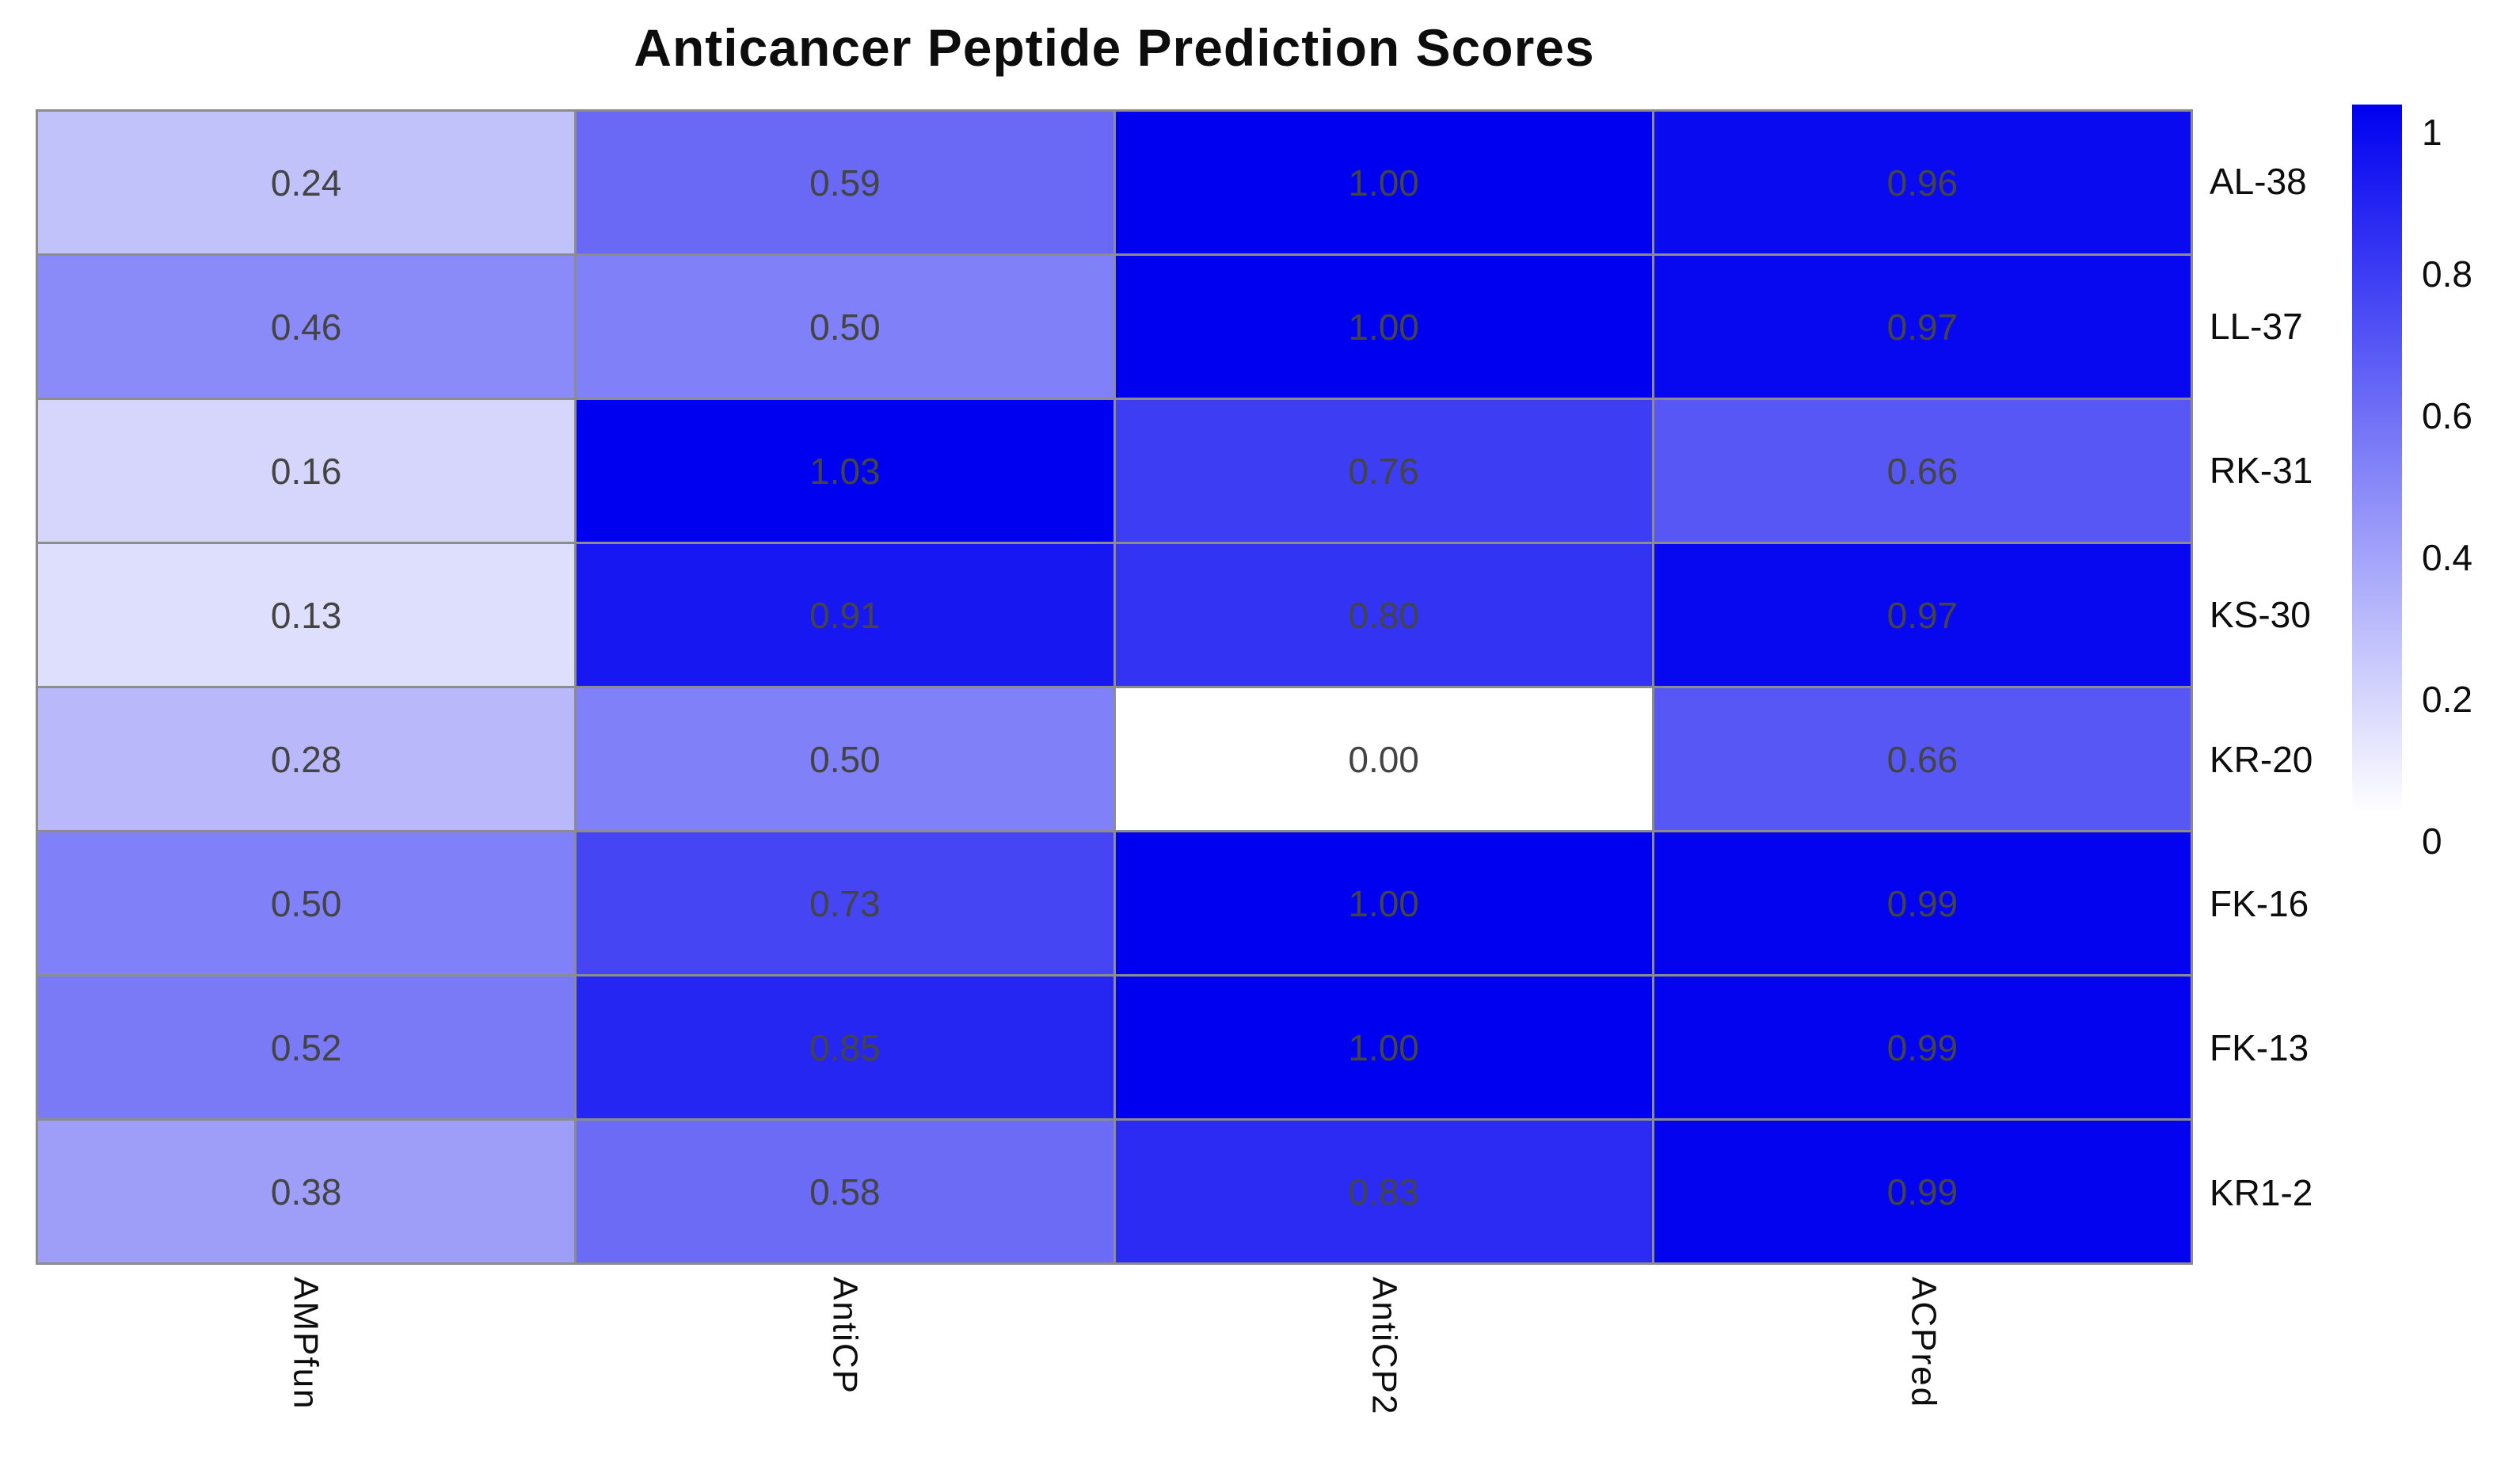  I want to click on column-label: AMPfun, so click(305, 1378).